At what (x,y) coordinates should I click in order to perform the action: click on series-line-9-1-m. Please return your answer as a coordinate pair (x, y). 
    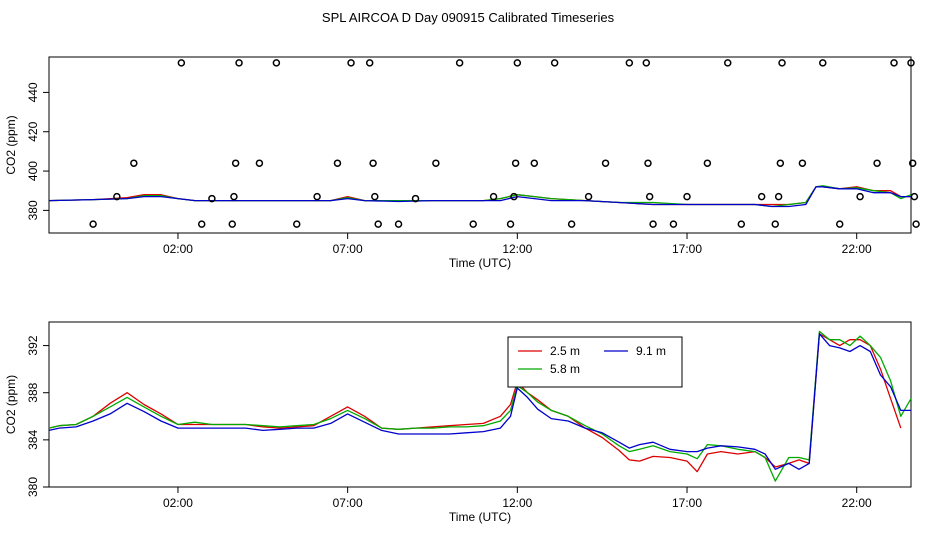
    Looking at the image, I should click on (479, 197).